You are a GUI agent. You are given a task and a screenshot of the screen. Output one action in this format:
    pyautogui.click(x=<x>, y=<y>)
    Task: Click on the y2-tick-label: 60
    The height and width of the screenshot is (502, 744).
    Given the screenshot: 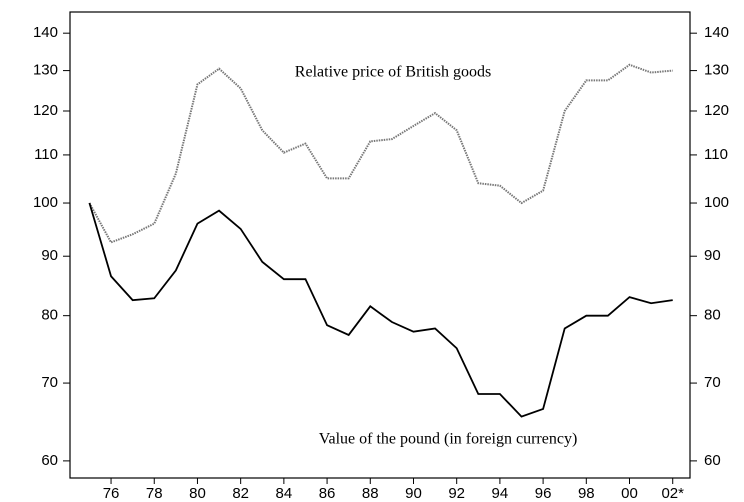 What is the action you would take?
    pyautogui.click(x=712, y=460)
    